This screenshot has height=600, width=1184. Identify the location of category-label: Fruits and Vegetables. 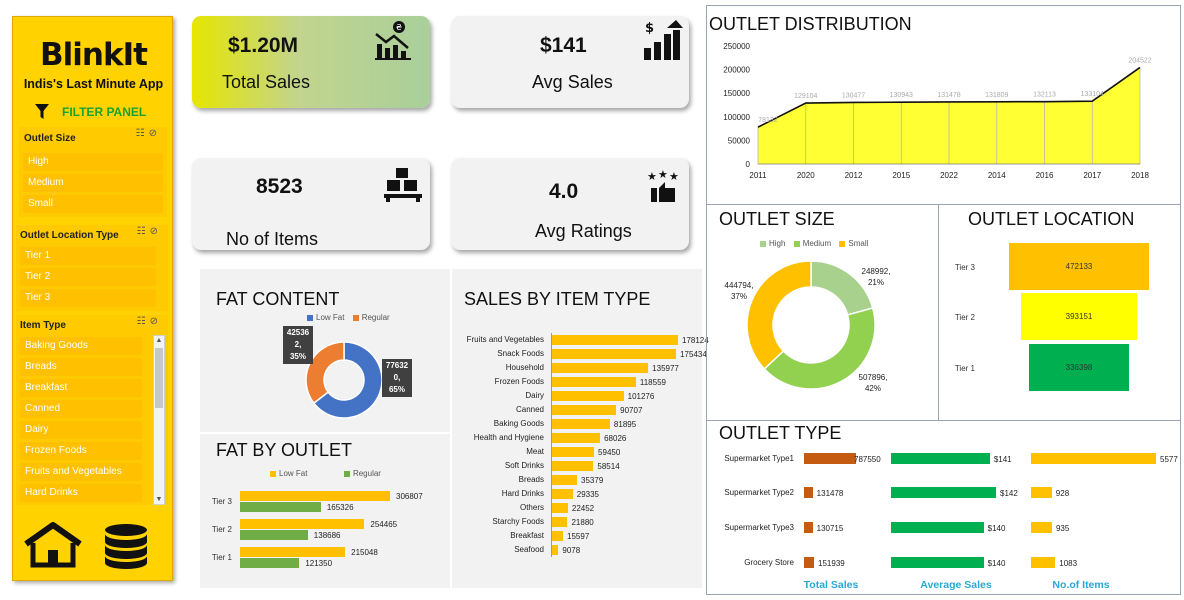
(505, 339).